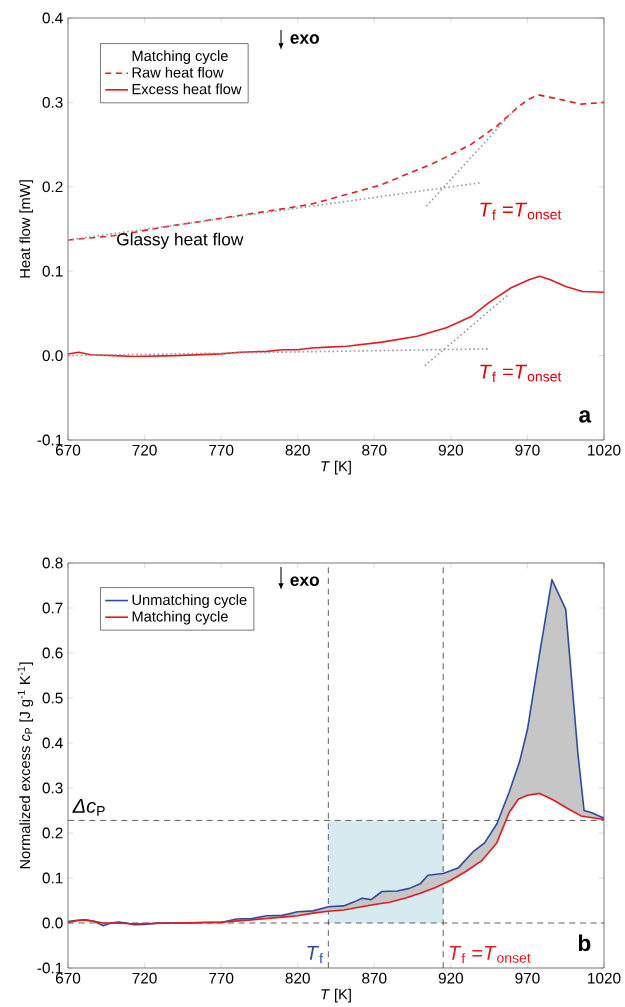 The image size is (625, 1007). What do you see at coordinates (315, 955) in the screenshot?
I see `ref-line-label: T$_{f}$` at bounding box center [315, 955].